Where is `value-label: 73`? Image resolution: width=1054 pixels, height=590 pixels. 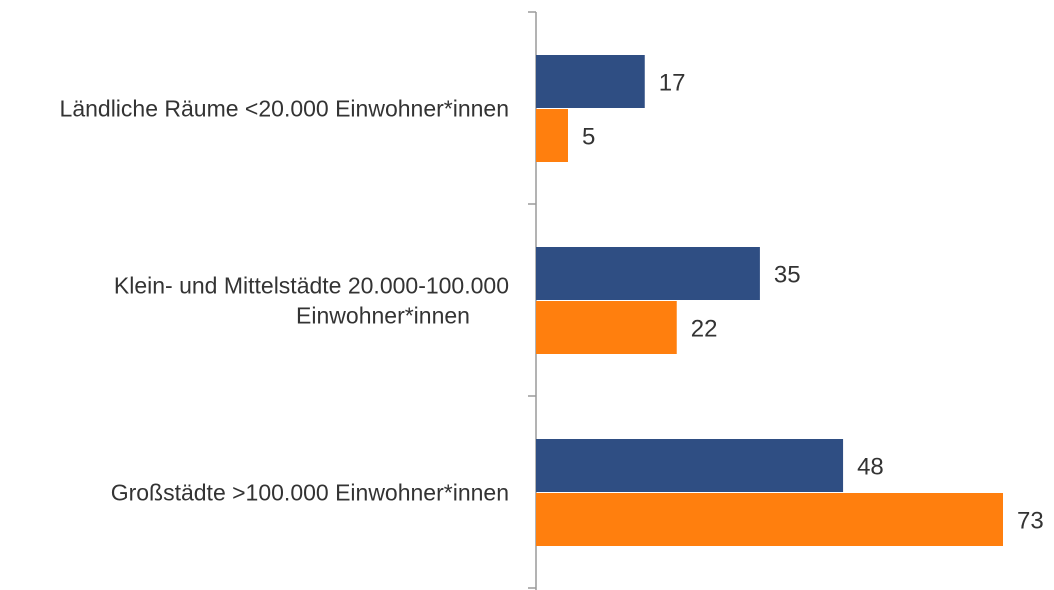
value-label: 73 is located at coordinates (1030, 521).